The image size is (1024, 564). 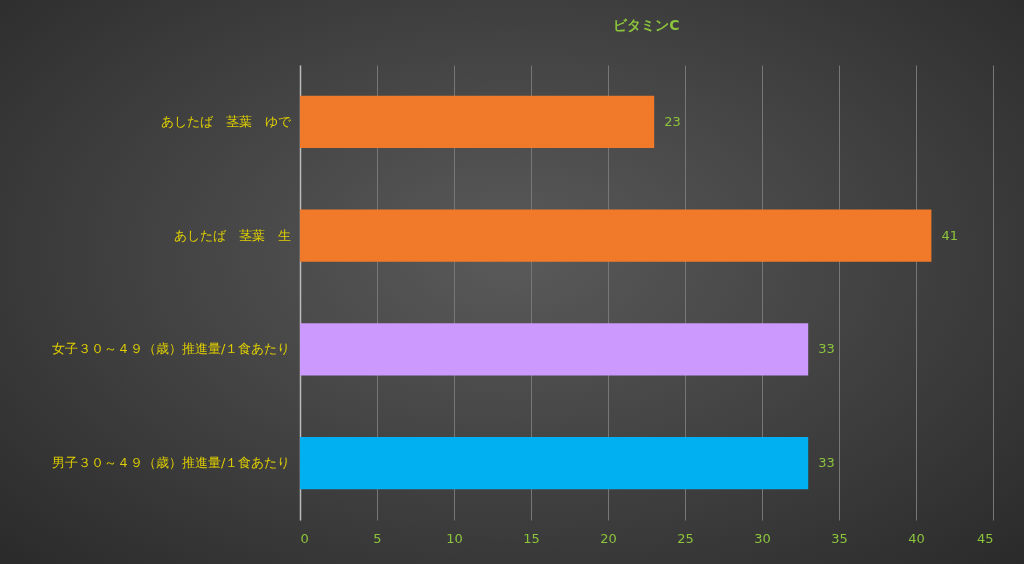 What do you see at coordinates (916, 538) in the screenshot?
I see `x-tick-label: 40` at bounding box center [916, 538].